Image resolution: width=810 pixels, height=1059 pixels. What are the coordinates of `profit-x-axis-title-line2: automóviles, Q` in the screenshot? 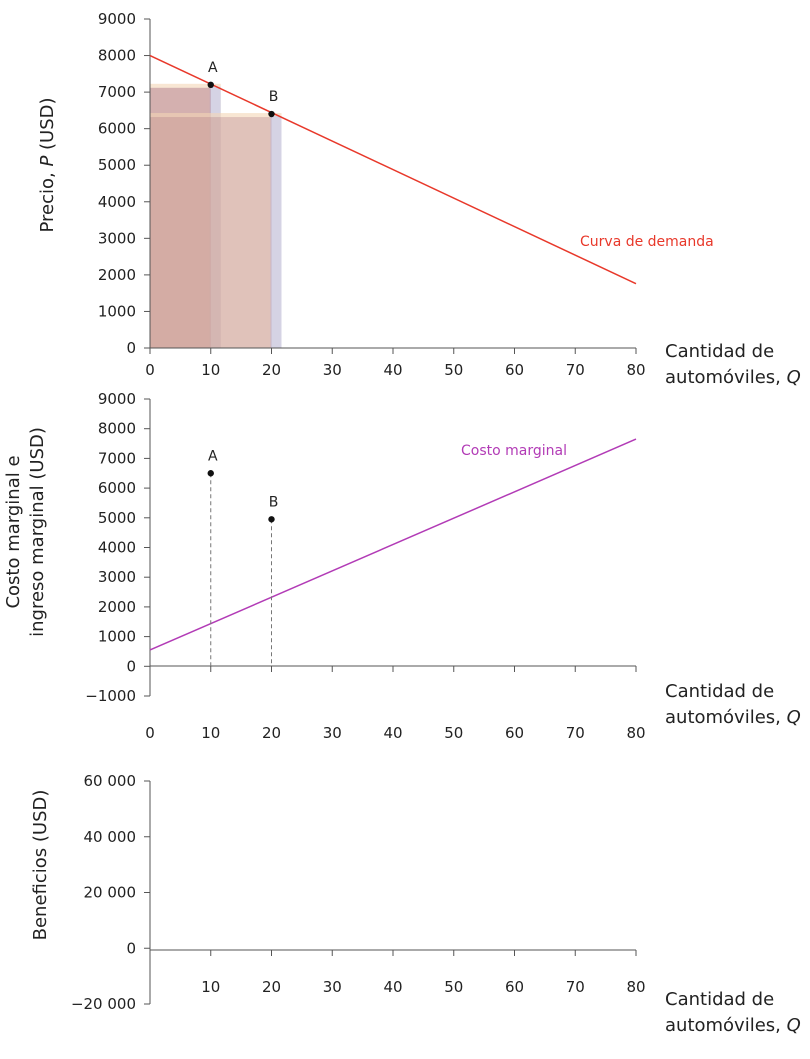 It's located at (733, 1025).